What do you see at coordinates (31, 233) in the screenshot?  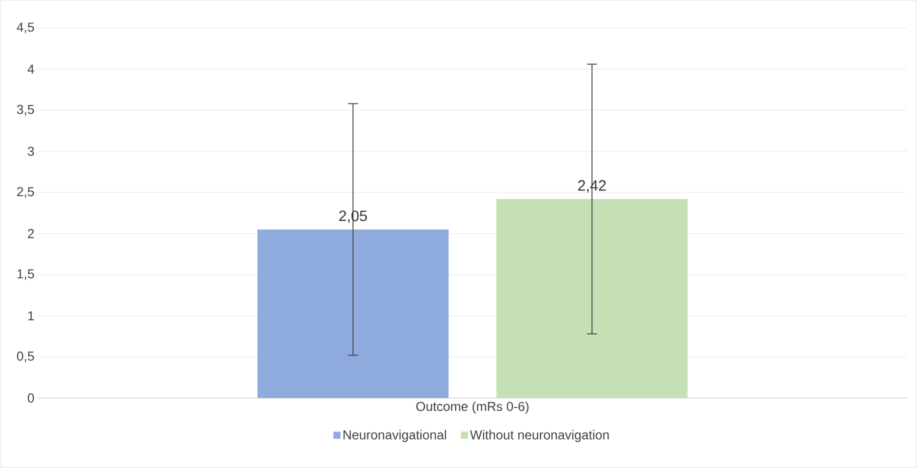 I see `y-tick-label: 2` at bounding box center [31, 233].